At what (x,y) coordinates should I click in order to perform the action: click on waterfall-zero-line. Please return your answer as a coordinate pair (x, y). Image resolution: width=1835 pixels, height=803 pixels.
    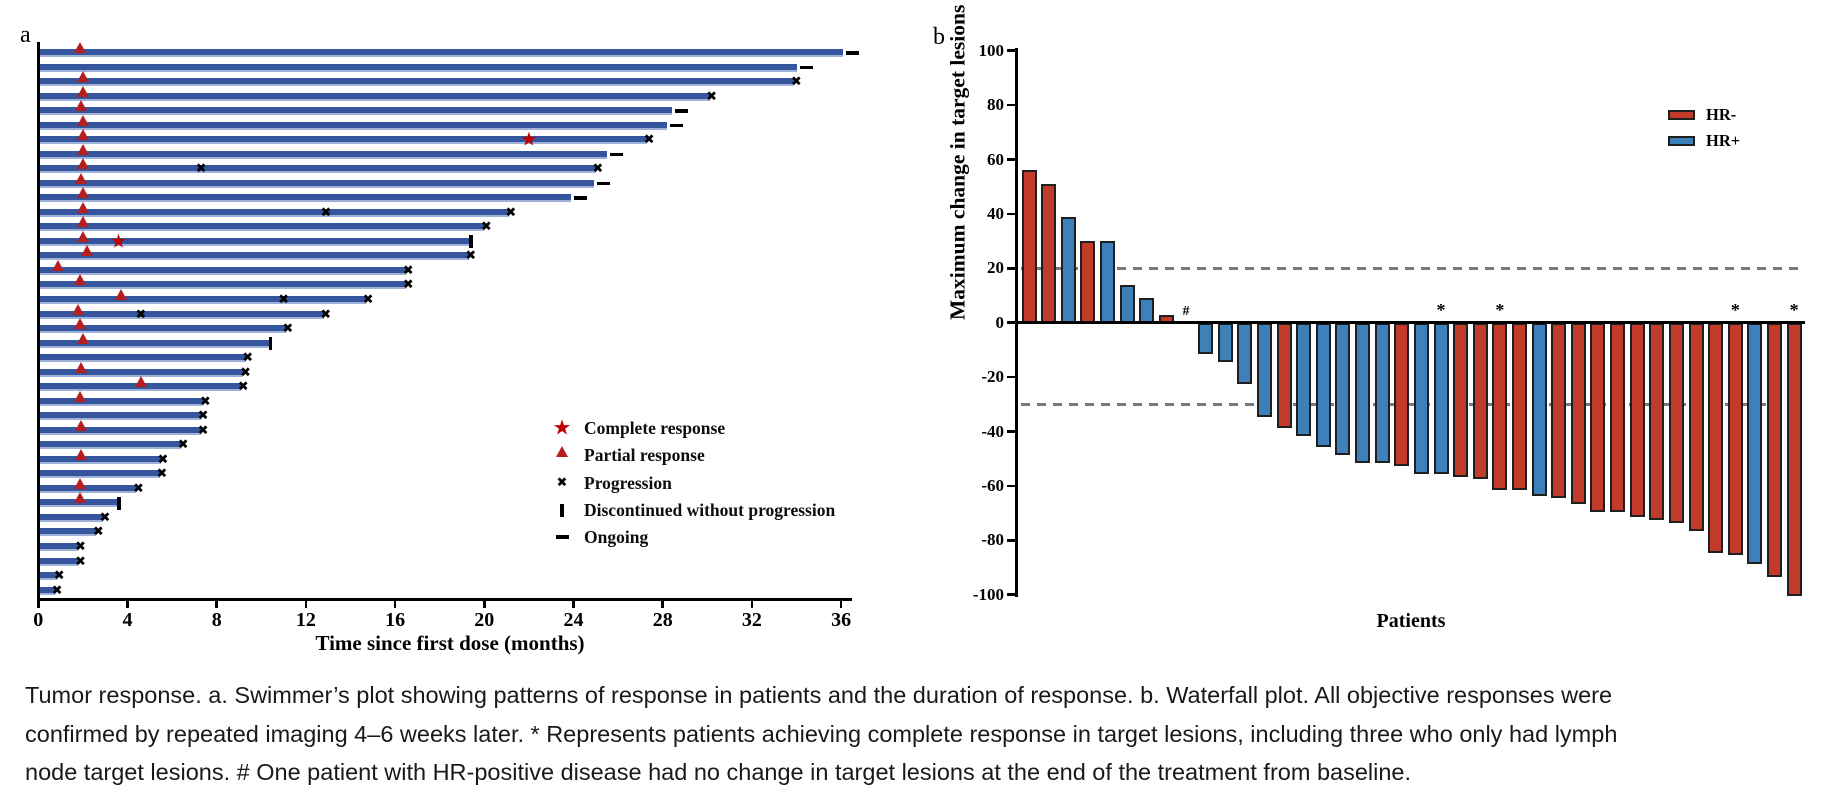
    Looking at the image, I should click on (1411, 323).